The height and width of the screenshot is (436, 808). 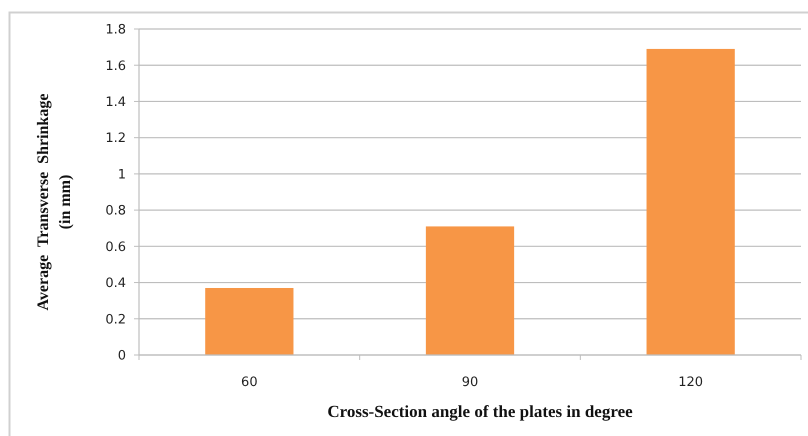 I want to click on x-axis-title: Cross-Section angle of the plates in degree, so click(x=480, y=411).